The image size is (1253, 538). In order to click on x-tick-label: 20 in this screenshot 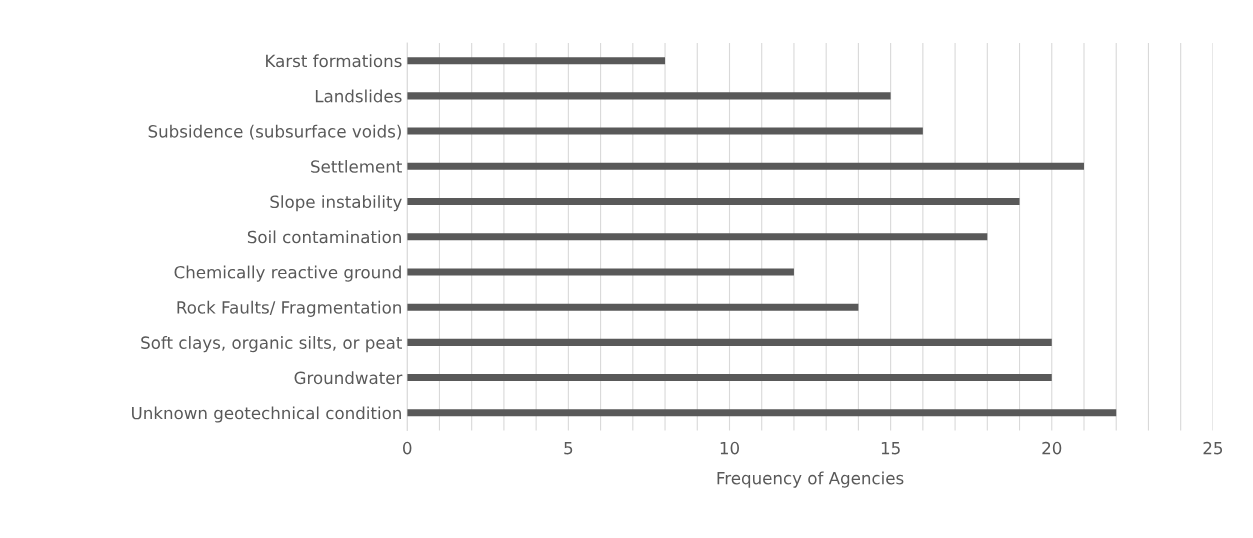, I will do `click(1052, 448)`.